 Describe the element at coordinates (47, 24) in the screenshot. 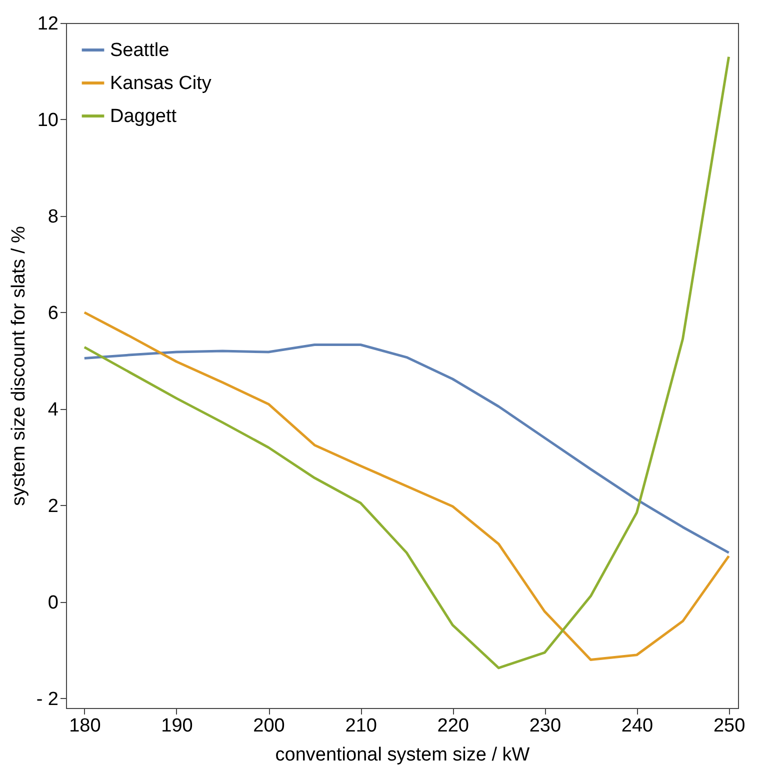

I see `y-tick-label: 12` at that location.